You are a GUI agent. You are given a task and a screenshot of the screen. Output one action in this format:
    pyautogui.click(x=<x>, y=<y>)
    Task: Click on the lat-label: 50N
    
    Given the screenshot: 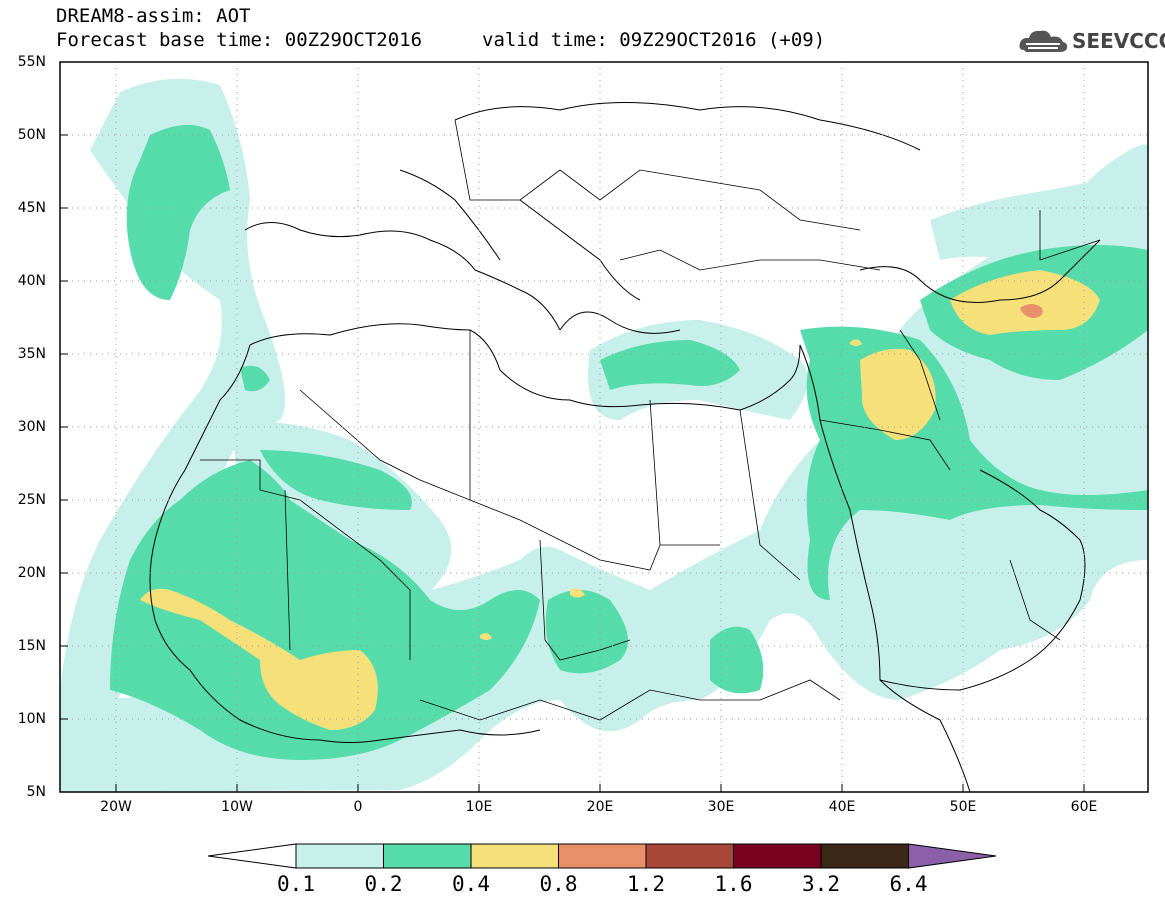 What is the action you would take?
    pyautogui.click(x=31, y=135)
    